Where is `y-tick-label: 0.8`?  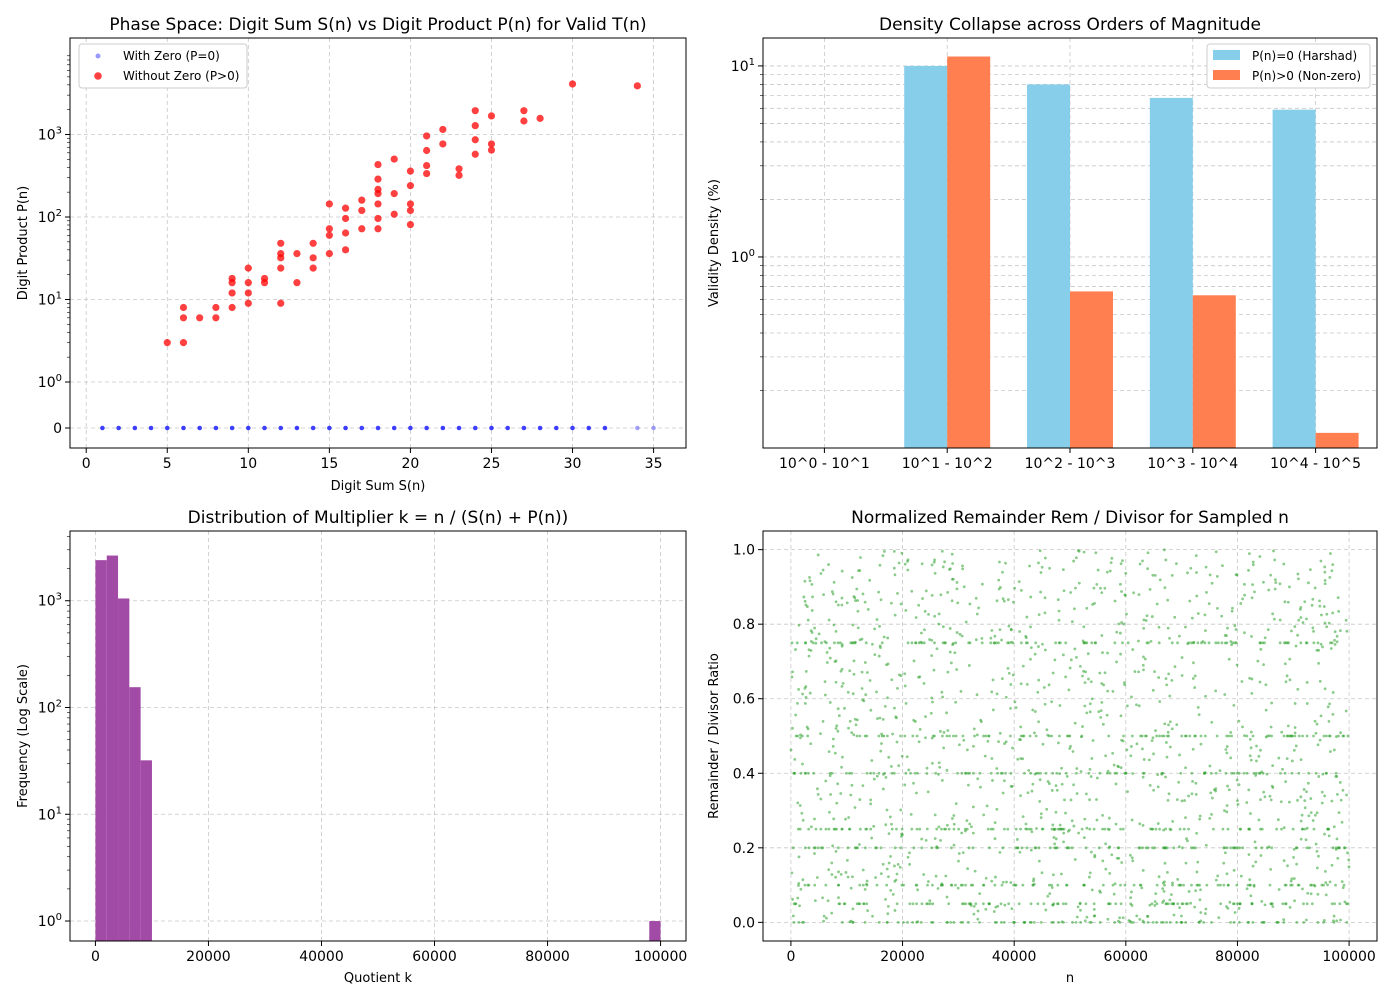 y-tick-label: 0.8 is located at coordinates (744, 625).